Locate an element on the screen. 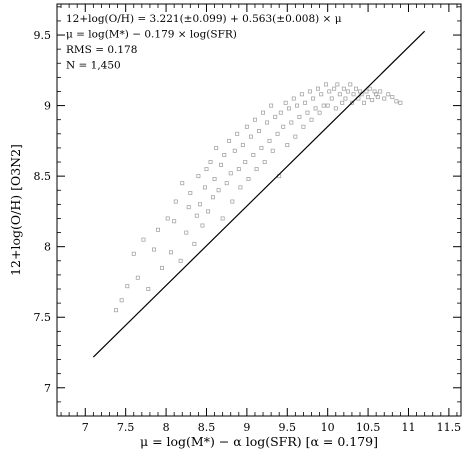 The image size is (469, 469). x-tick-label: 11 is located at coordinates (408, 427).